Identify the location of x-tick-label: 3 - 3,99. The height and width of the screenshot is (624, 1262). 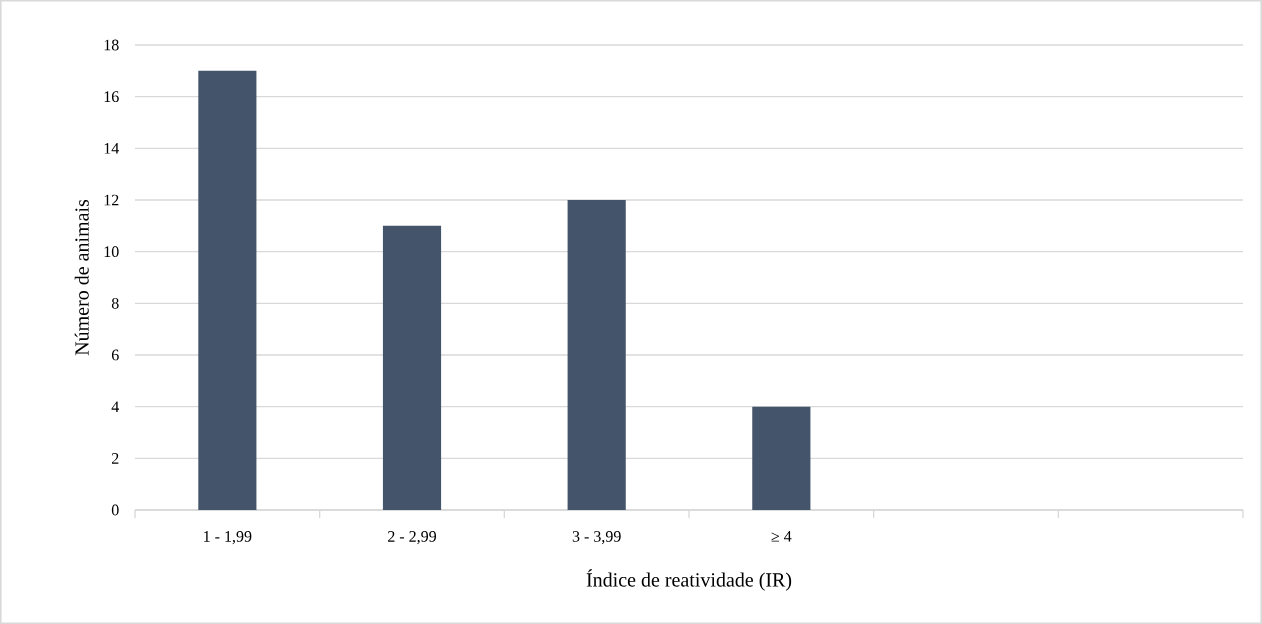
(596, 538).